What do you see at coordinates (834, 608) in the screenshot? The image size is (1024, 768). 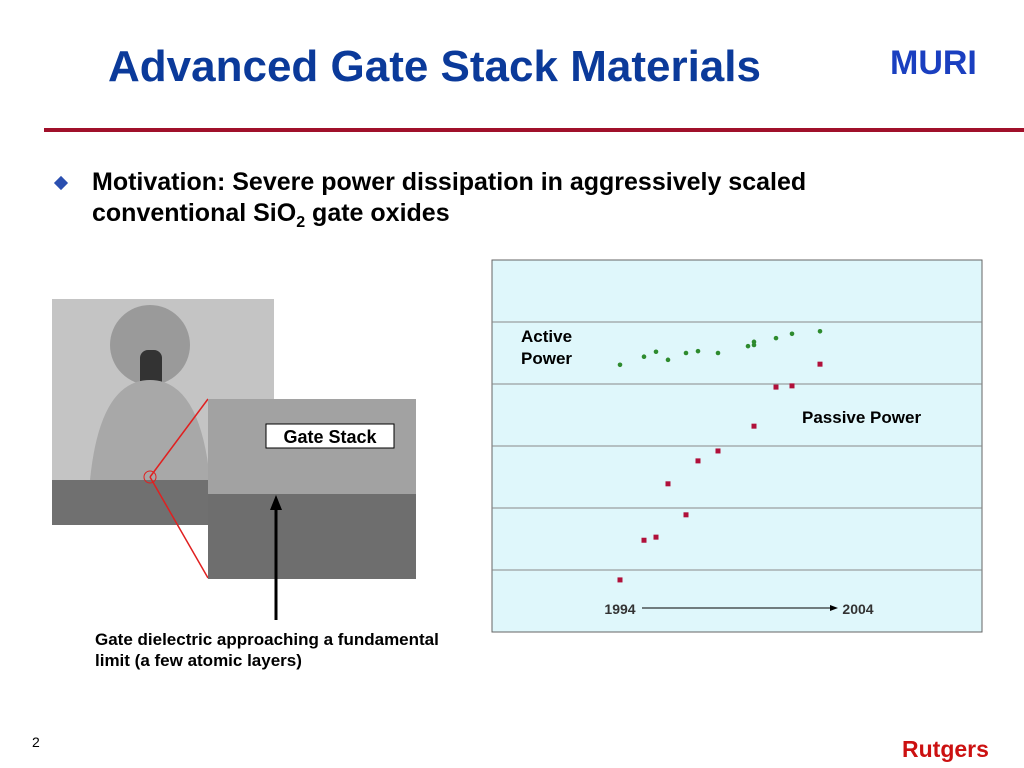 I see `time-arrow-head` at bounding box center [834, 608].